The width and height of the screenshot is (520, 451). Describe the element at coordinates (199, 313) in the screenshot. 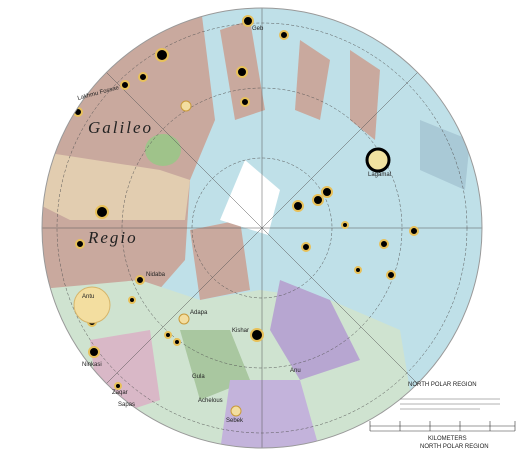

I see `feature-label: Adapa` at that location.